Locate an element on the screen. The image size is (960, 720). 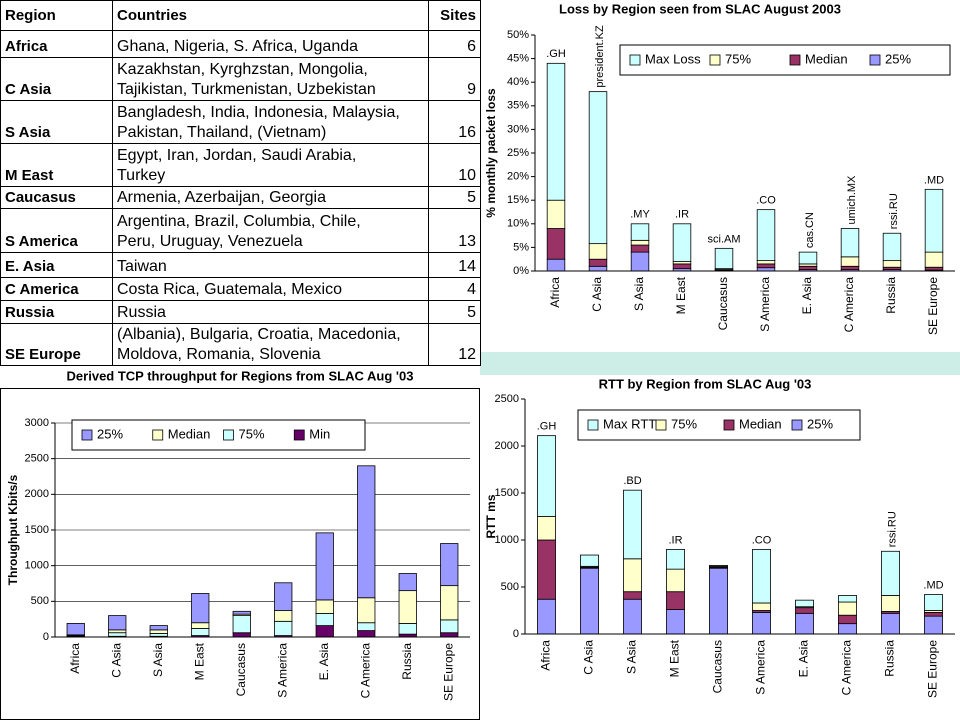
divider-strip is located at coordinates (720, 363).